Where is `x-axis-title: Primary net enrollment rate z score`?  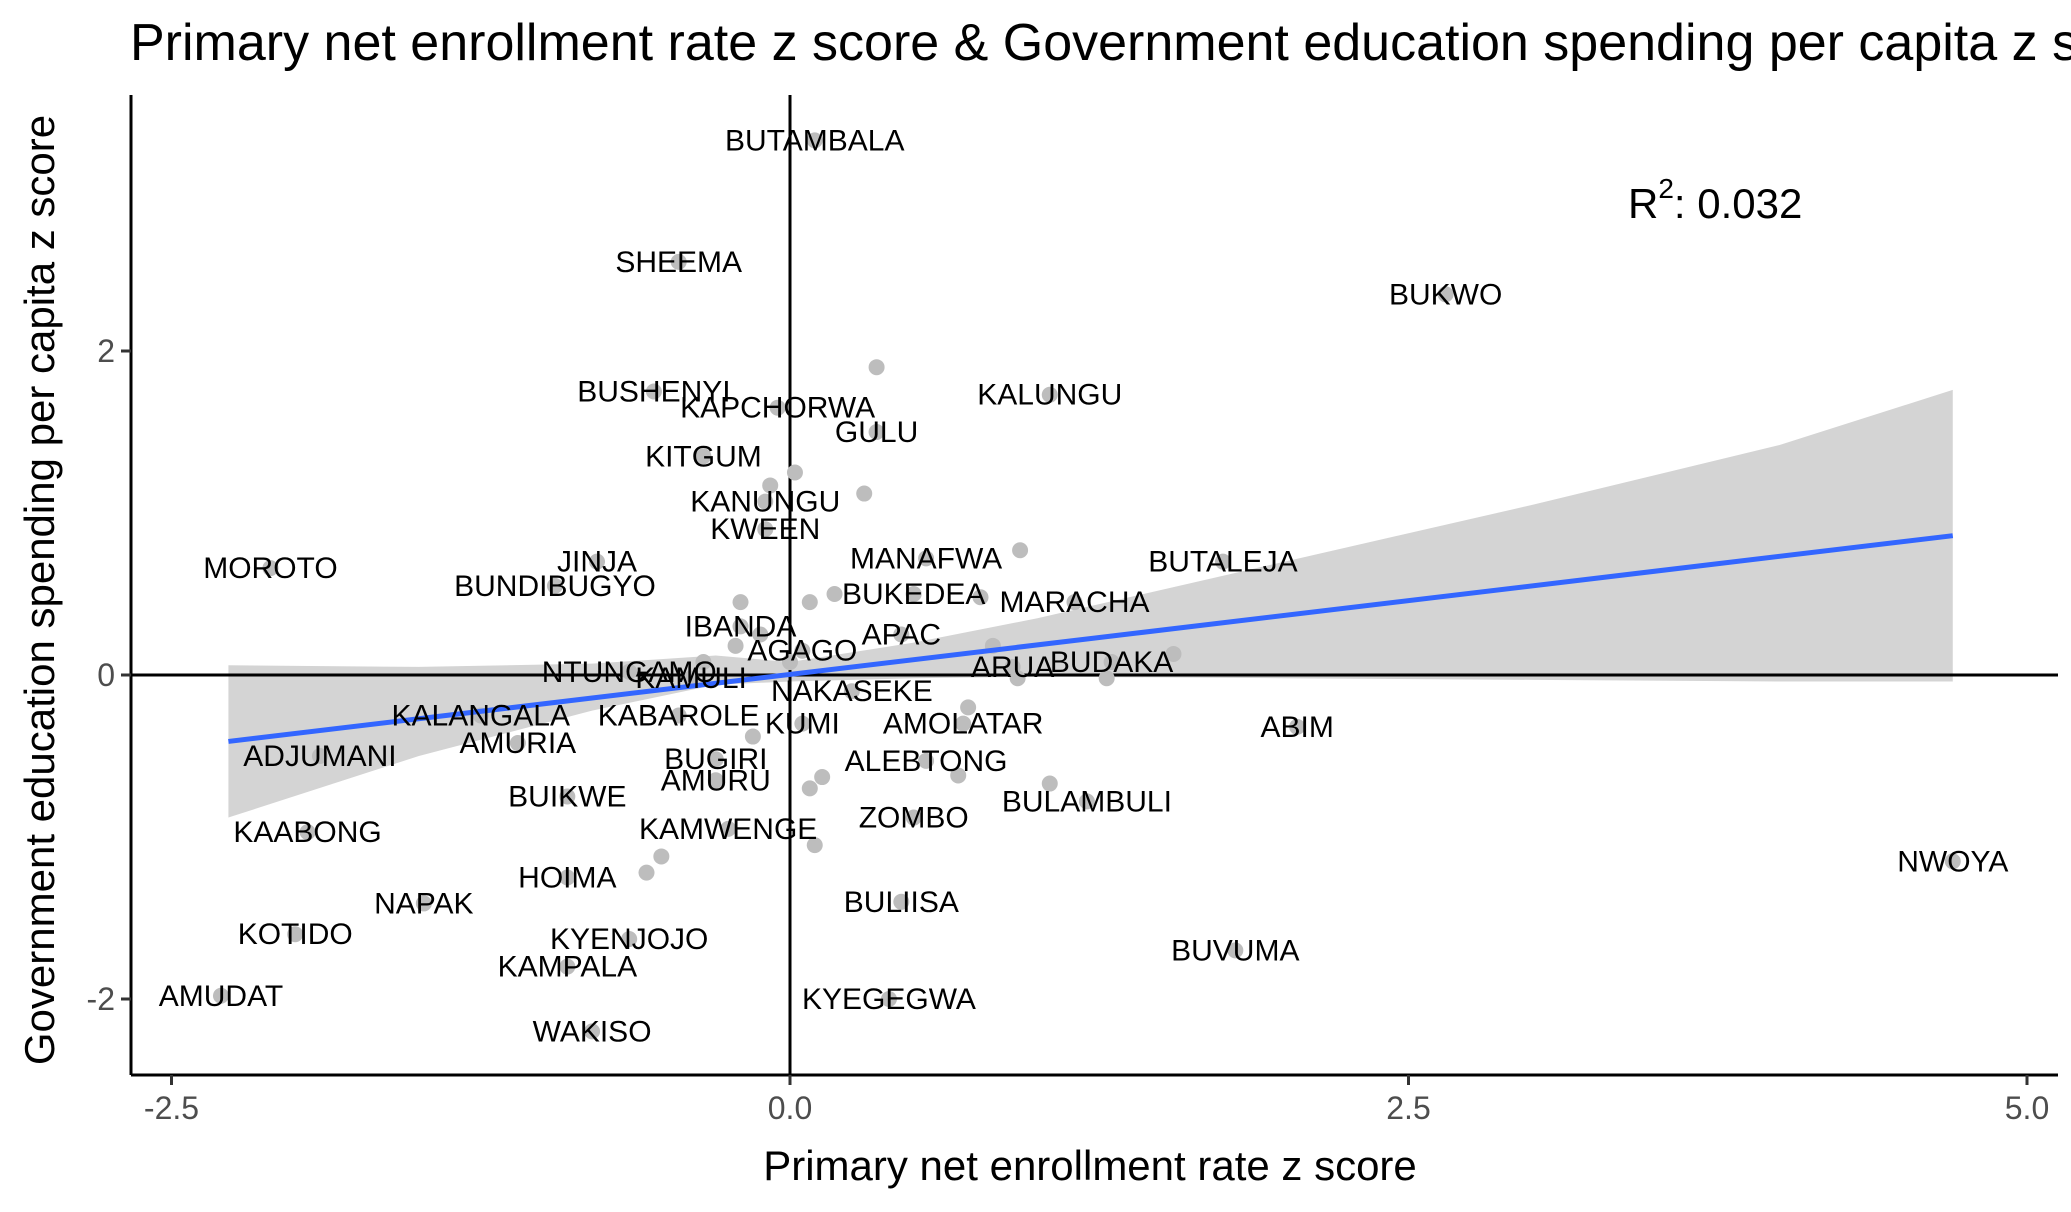
x-axis-title: Primary net enrollment rate z score is located at coordinates (1090, 1165).